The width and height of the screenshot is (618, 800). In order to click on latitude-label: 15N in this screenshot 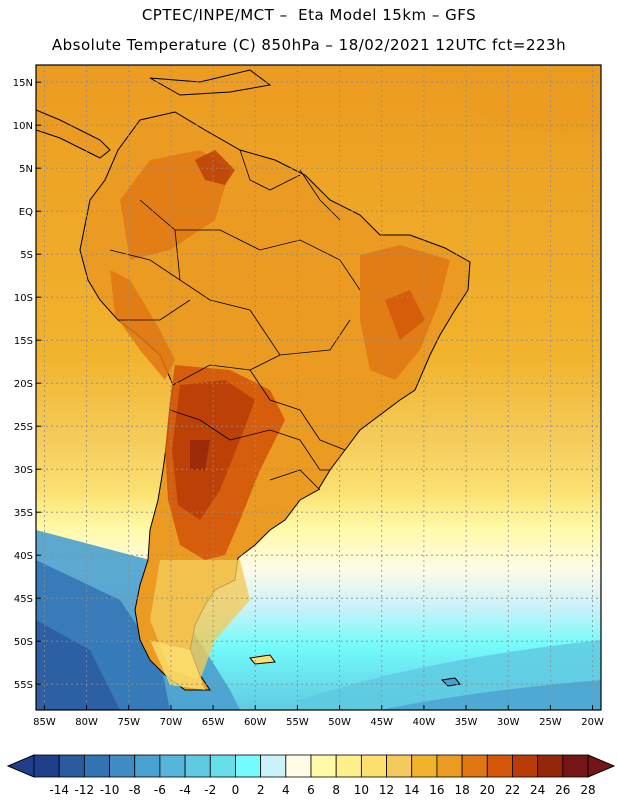, I will do `click(23, 83)`.